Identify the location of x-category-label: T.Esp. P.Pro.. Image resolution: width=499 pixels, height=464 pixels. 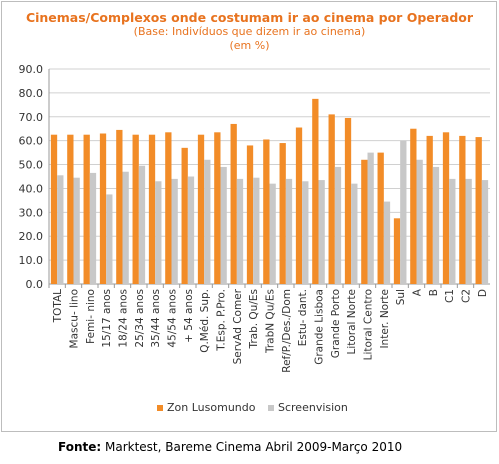
(222, 320).